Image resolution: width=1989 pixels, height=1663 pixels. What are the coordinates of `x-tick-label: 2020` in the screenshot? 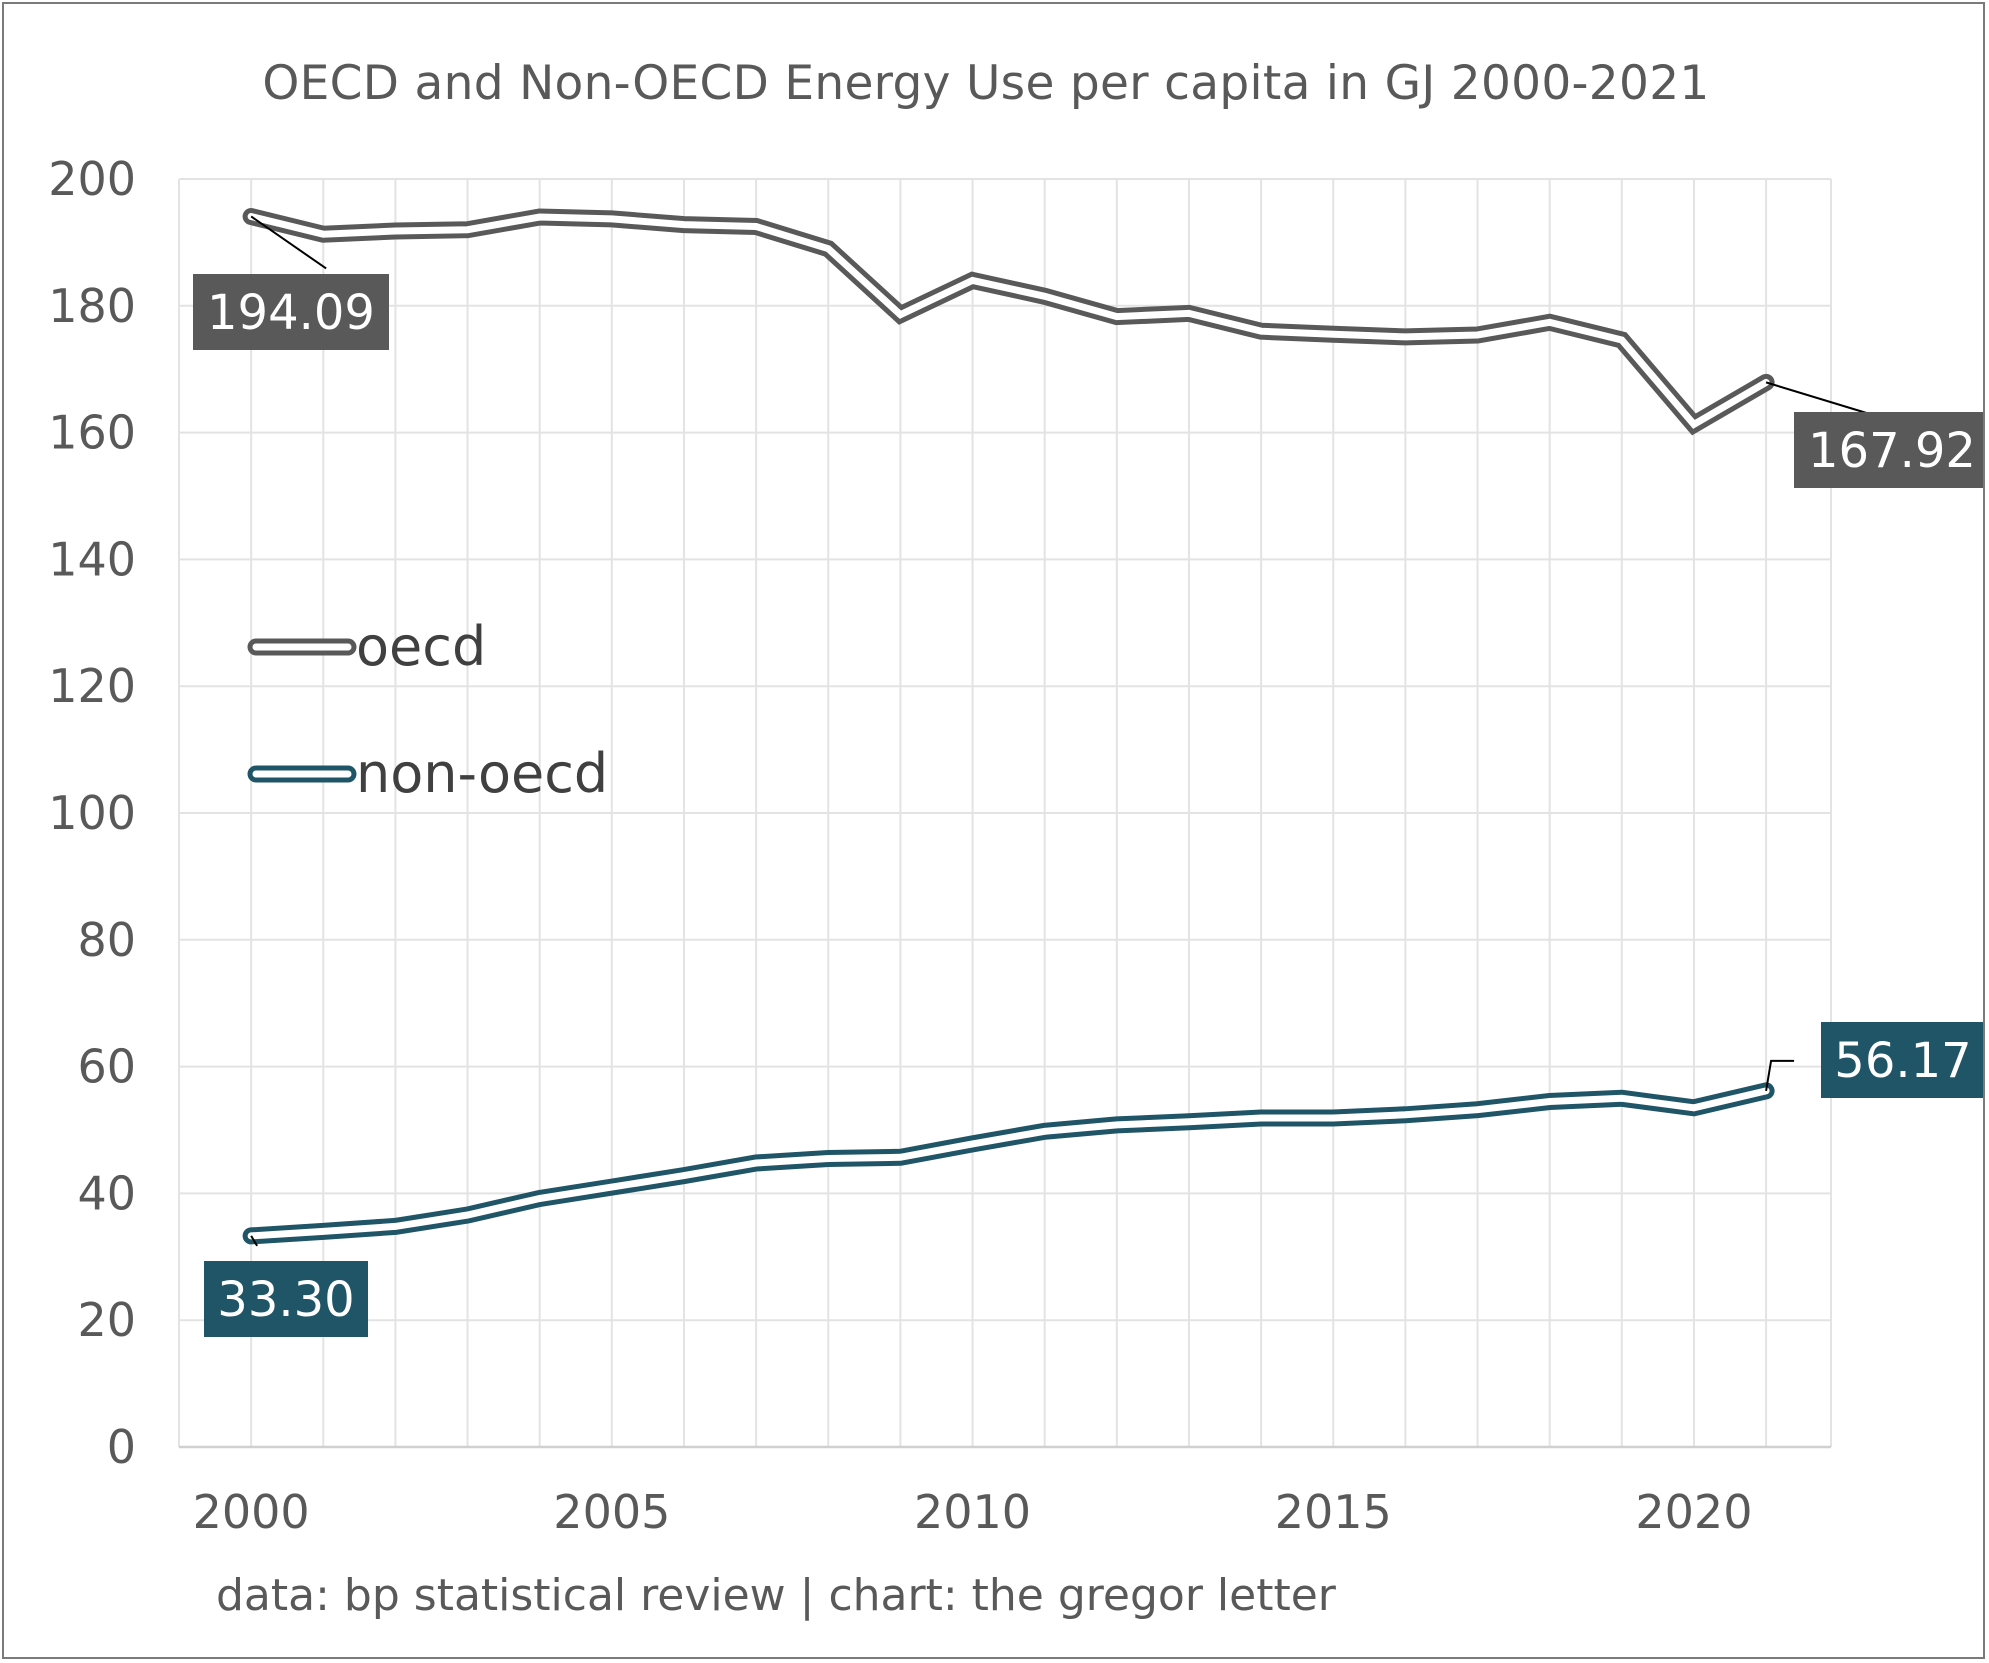 It's located at (1693, 1512).